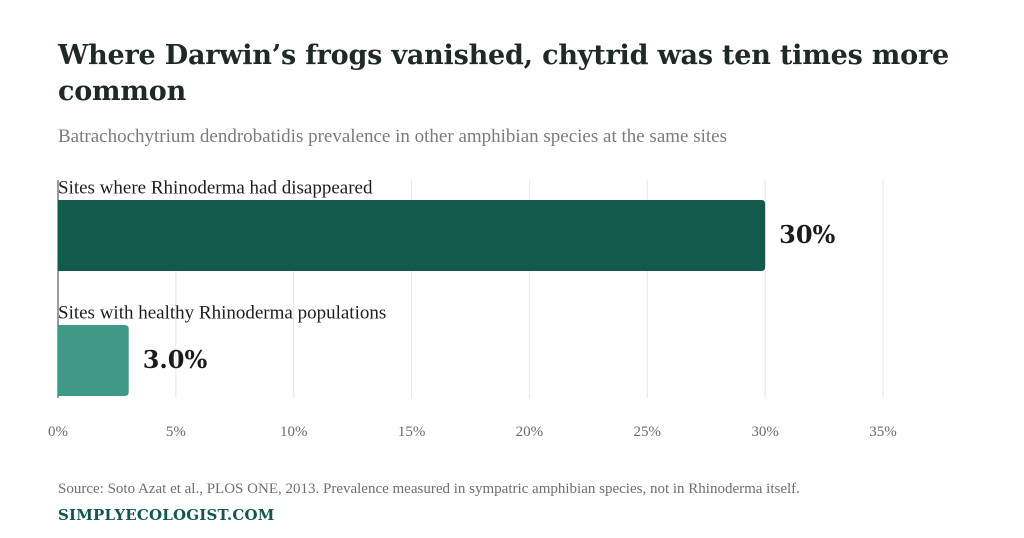  What do you see at coordinates (166, 515) in the screenshot?
I see `brand-link: SIMPLYECOLOGIST.COM` at bounding box center [166, 515].